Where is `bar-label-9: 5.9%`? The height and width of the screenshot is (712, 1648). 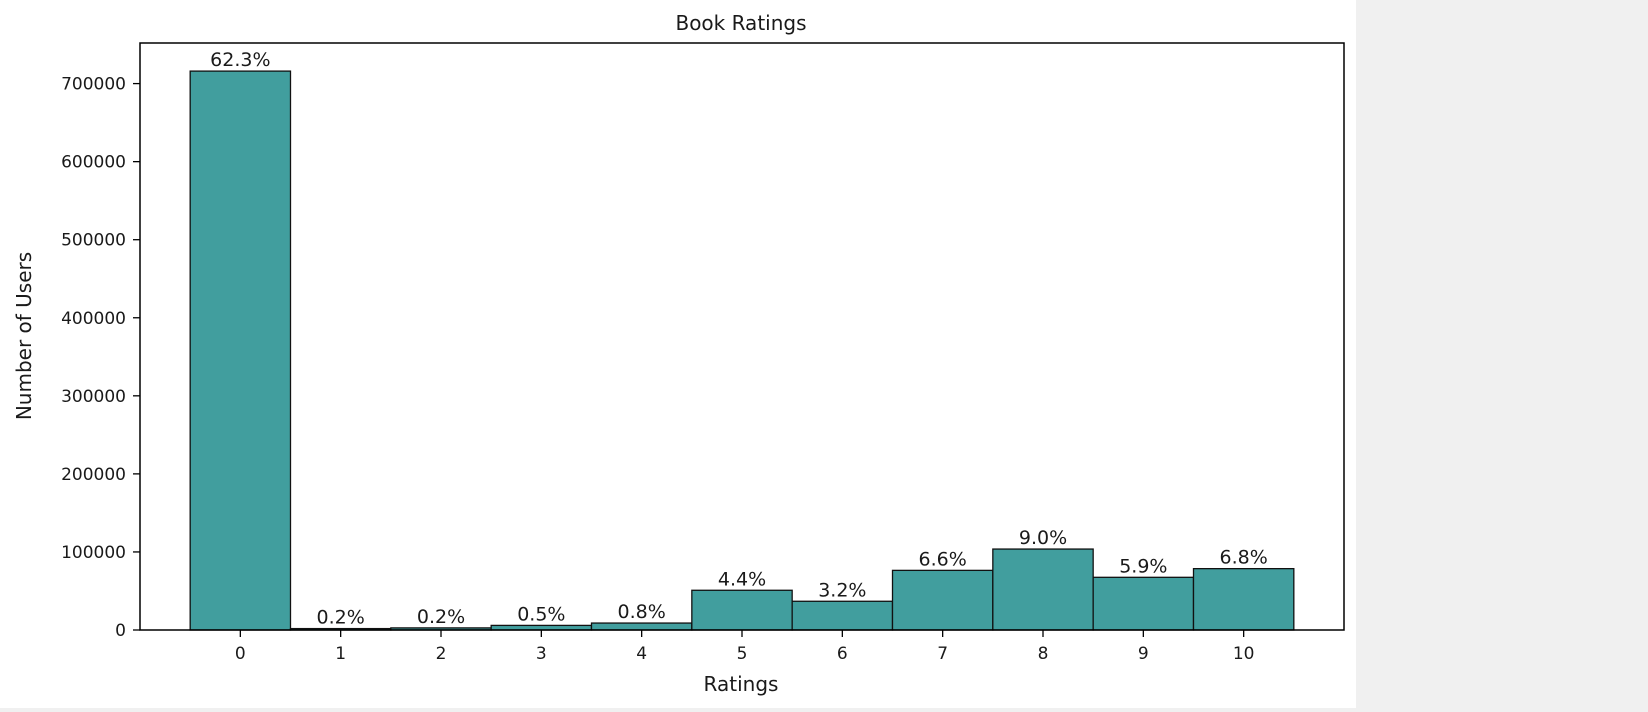
bar-label-9: 5.9% is located at coordinates (1143, 566).